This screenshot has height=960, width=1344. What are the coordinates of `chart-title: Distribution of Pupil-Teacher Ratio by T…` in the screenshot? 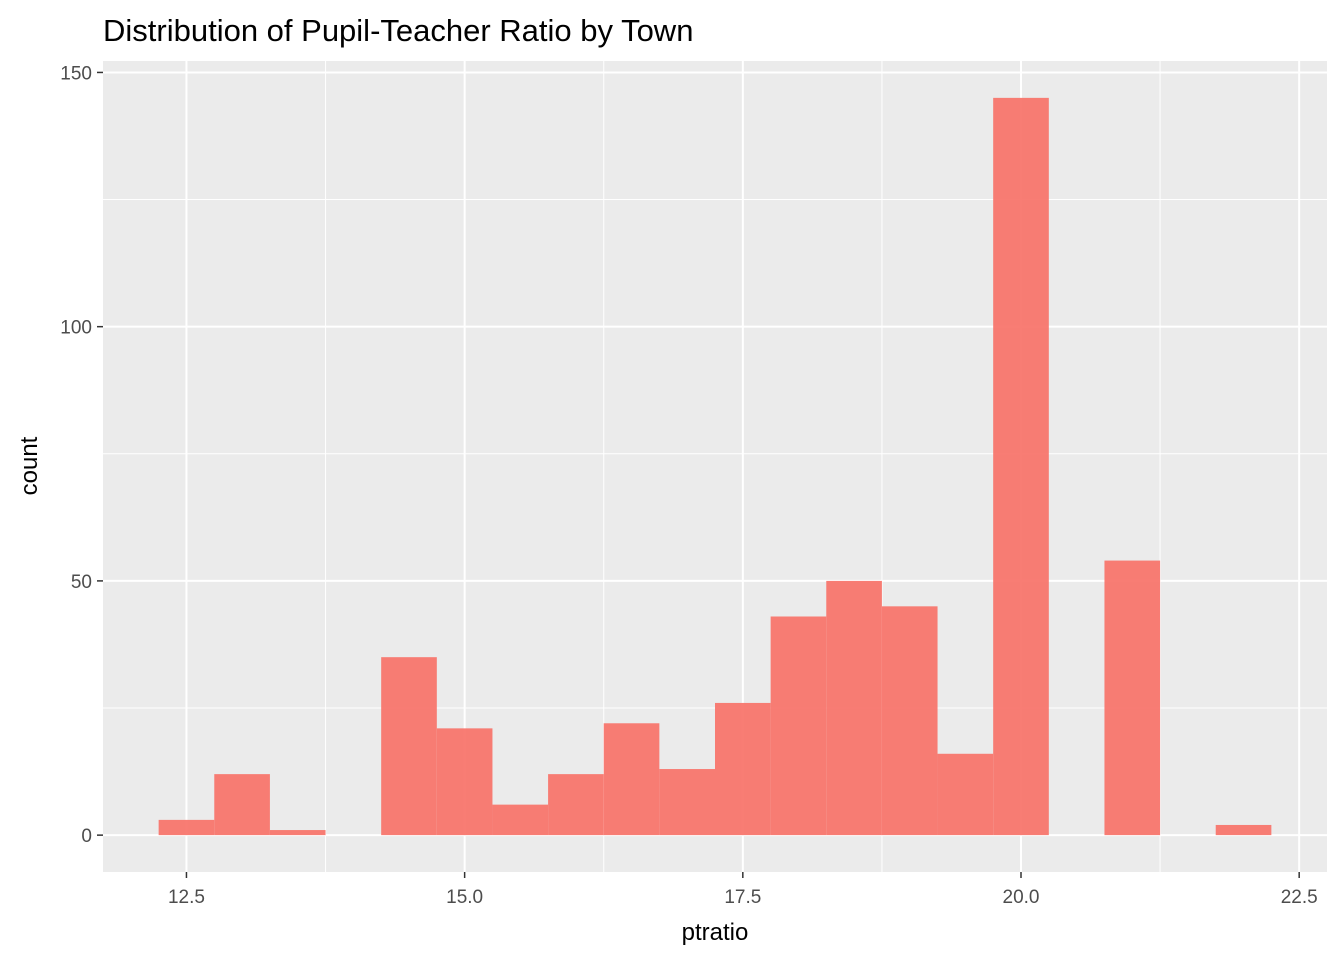 It's located at (398, 30).